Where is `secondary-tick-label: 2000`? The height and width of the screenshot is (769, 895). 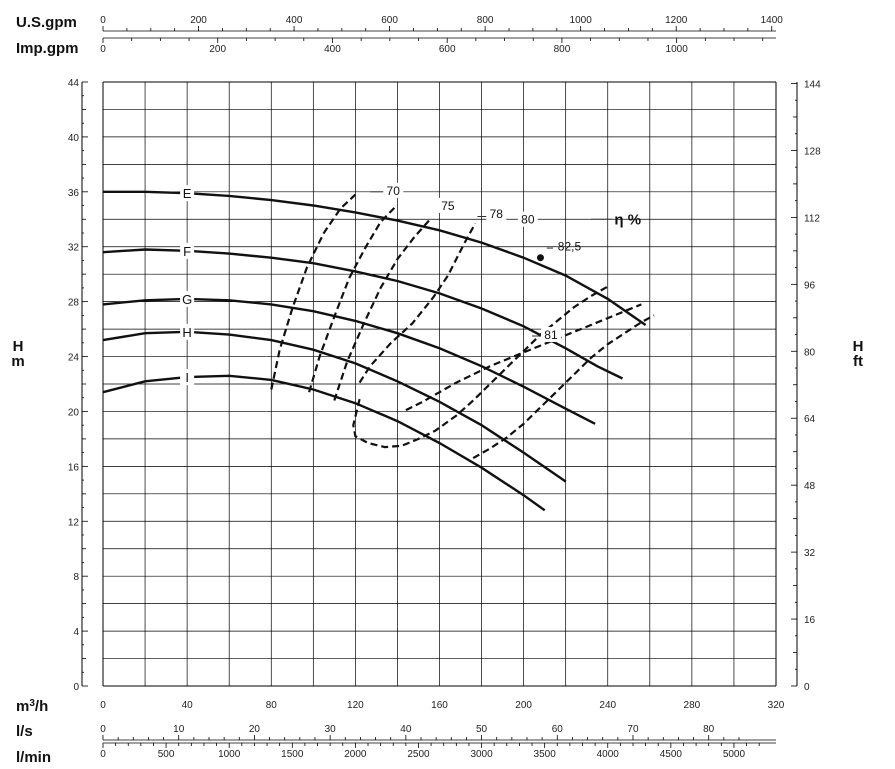
secondary-tick-label: 2000 is located at coordinates (355, 754).